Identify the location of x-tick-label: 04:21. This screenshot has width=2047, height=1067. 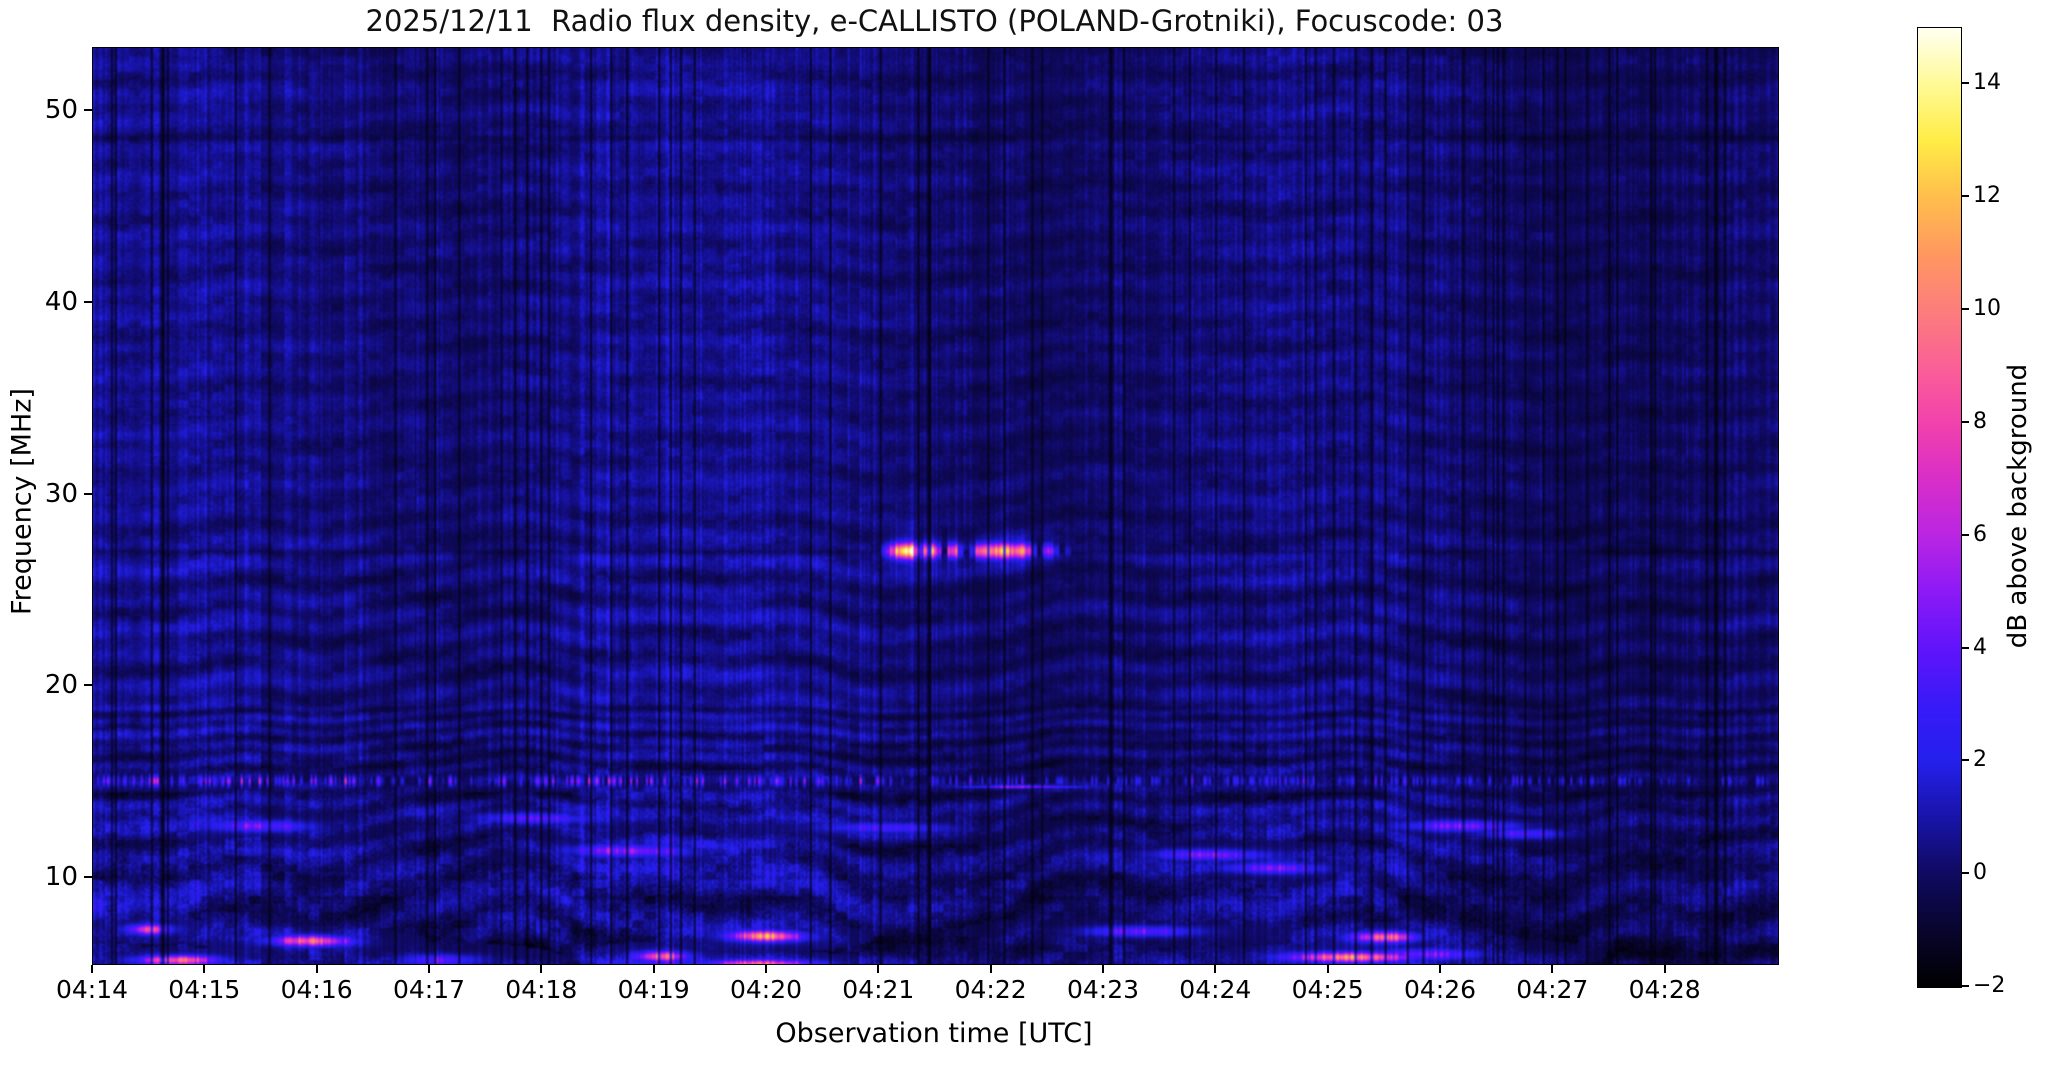
(878, 989).